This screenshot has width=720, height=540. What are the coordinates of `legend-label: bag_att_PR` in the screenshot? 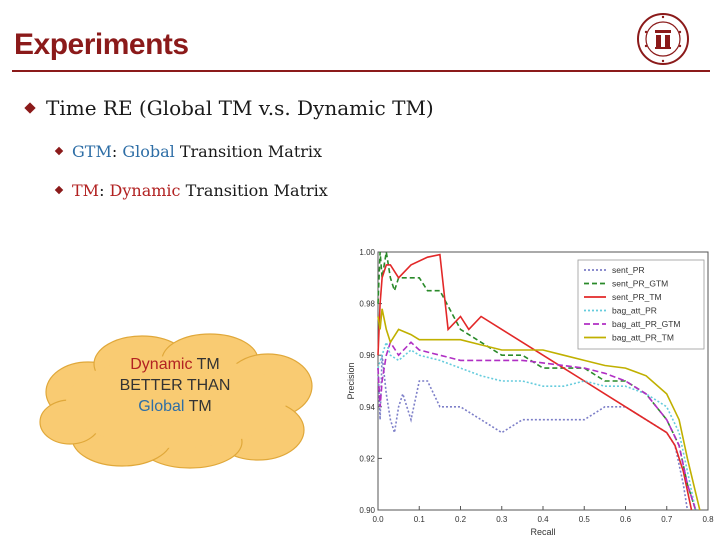 It's located at (634, 311).